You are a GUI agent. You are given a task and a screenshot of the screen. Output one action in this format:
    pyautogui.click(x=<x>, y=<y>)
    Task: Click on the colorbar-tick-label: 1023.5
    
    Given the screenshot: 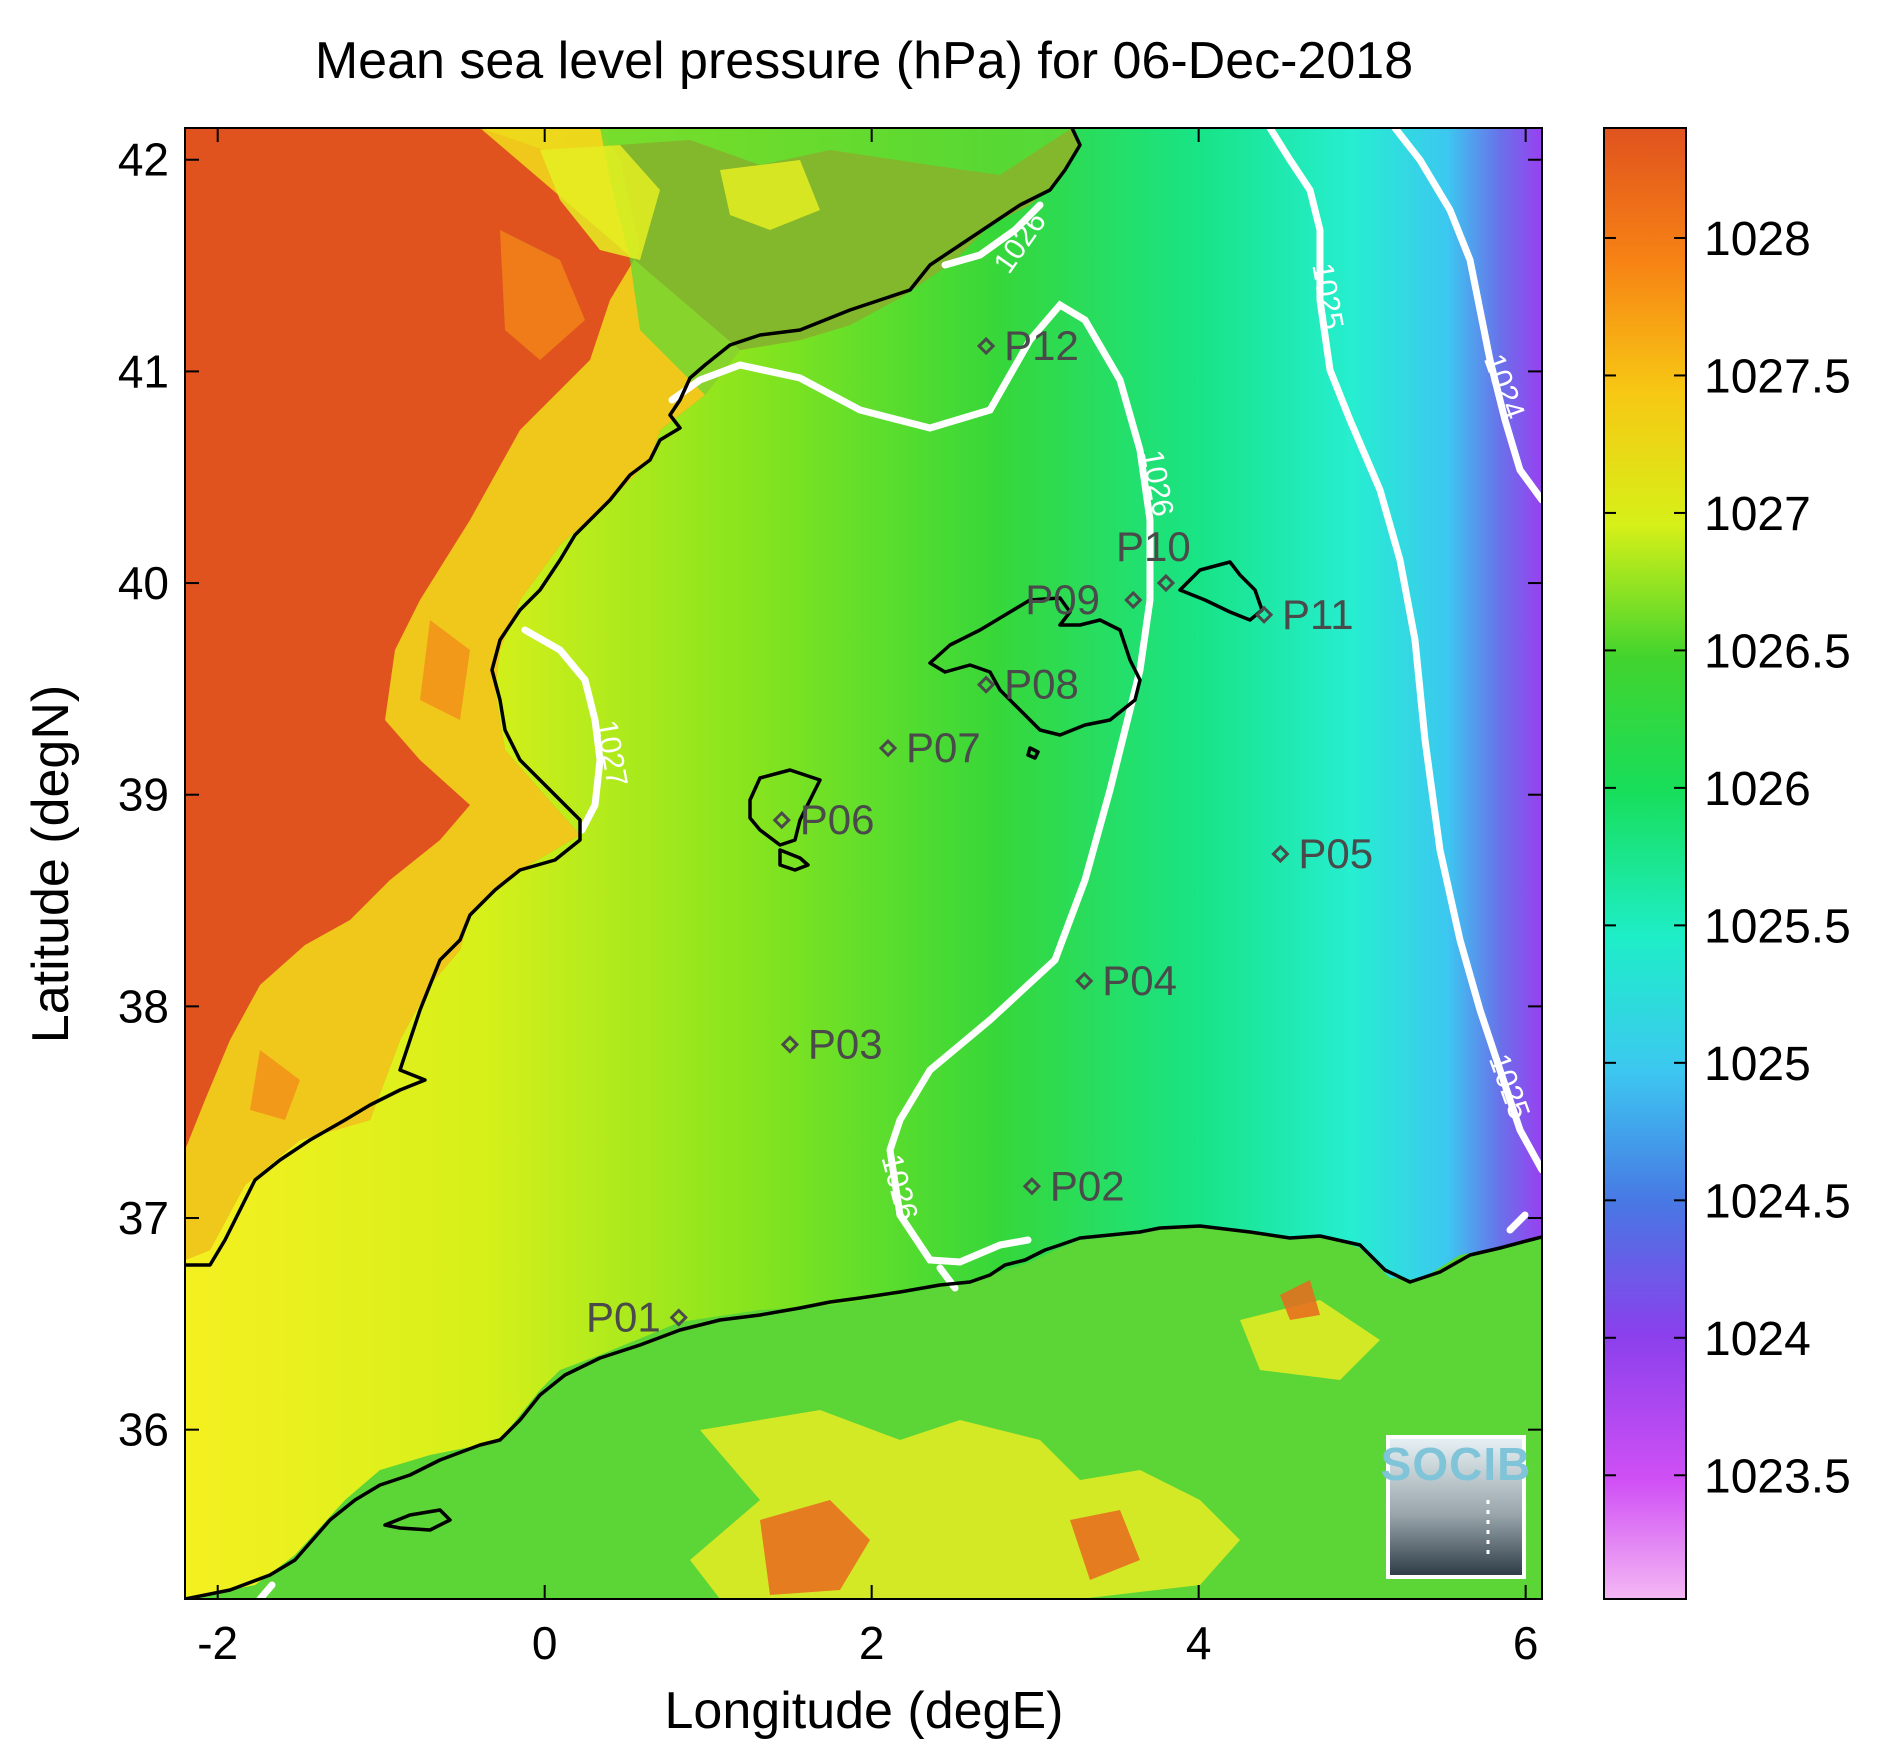 What is the action you would take?
    pyautogui.click(x=1777, y=1476)
    